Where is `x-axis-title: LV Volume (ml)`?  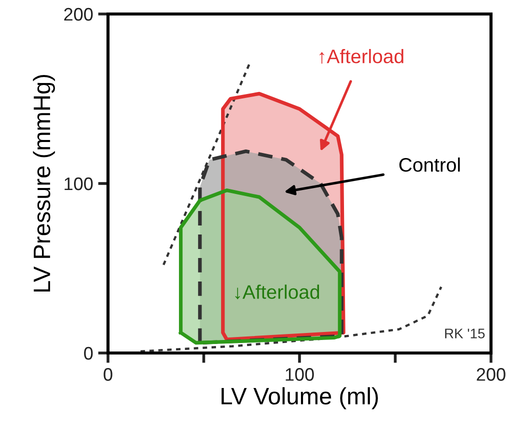 x-axis-title: LV Volume (ml) is located at coordinates (300, 398).